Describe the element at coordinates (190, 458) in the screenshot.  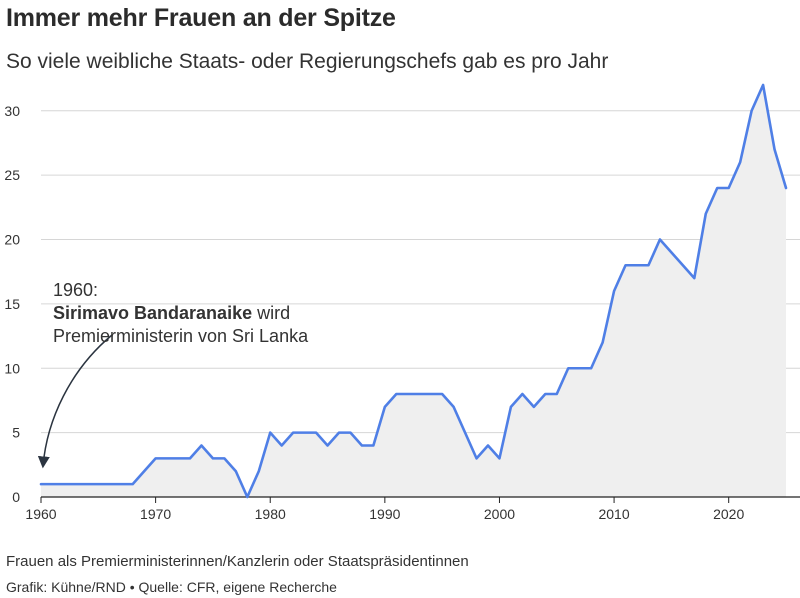
I see `data-point-1973` at that location.